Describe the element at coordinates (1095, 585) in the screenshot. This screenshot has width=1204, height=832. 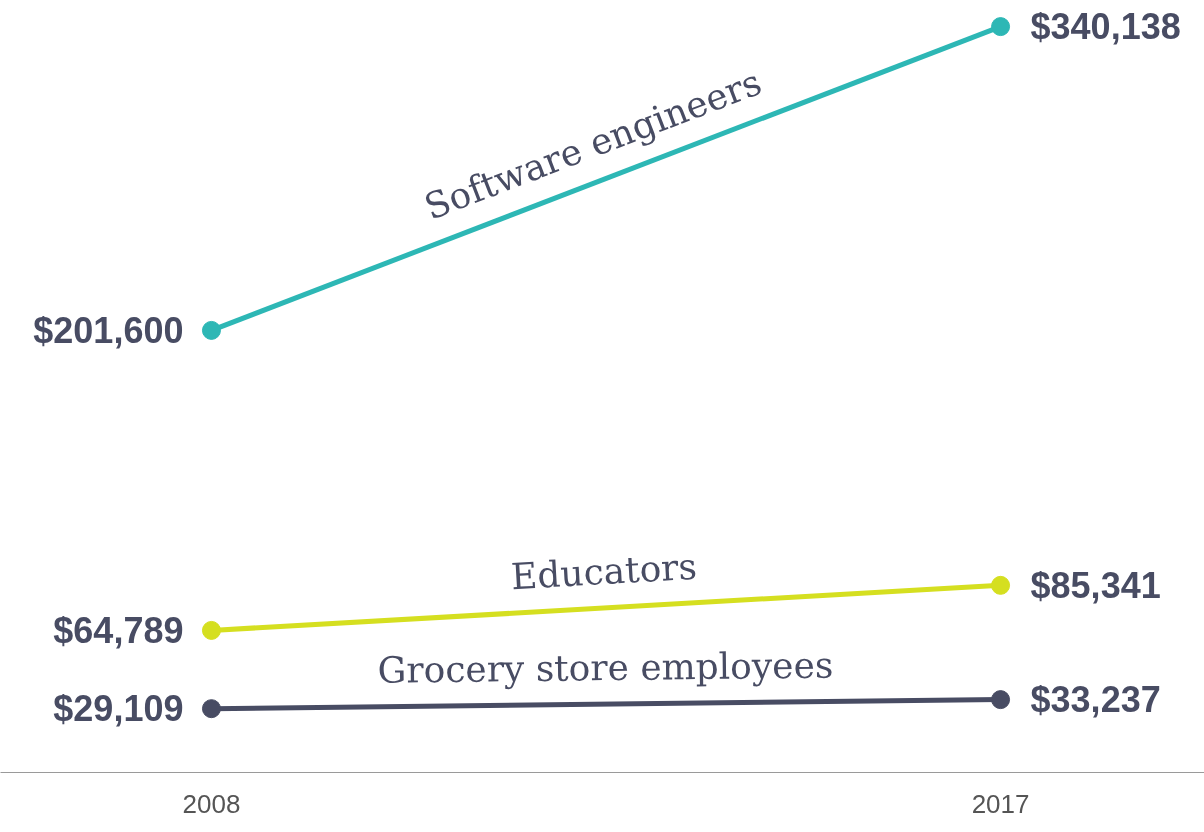
I see `data-label: $85,341` at that location.